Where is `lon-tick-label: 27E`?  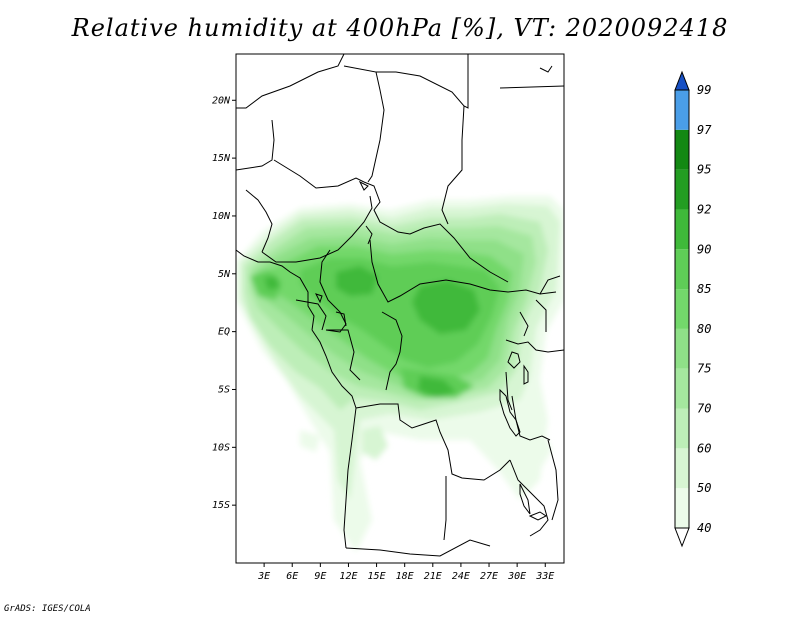 lon-tick-label: 27E is located at coordinates (489, 576).